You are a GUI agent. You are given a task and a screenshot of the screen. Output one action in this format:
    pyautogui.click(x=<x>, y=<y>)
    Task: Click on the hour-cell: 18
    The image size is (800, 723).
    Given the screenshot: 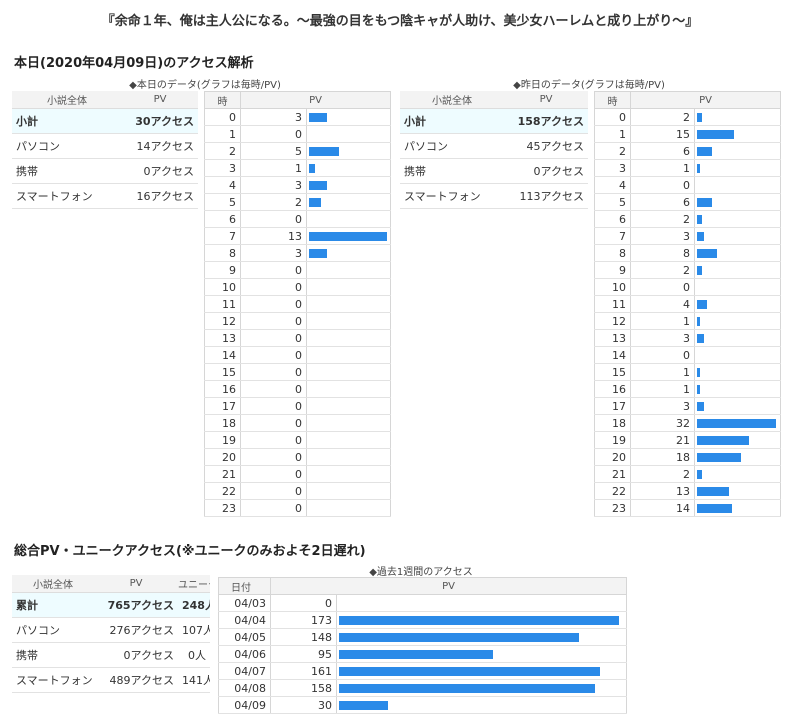 What is the action you would take?
    pyautogui.click(x=612, y=423)
    